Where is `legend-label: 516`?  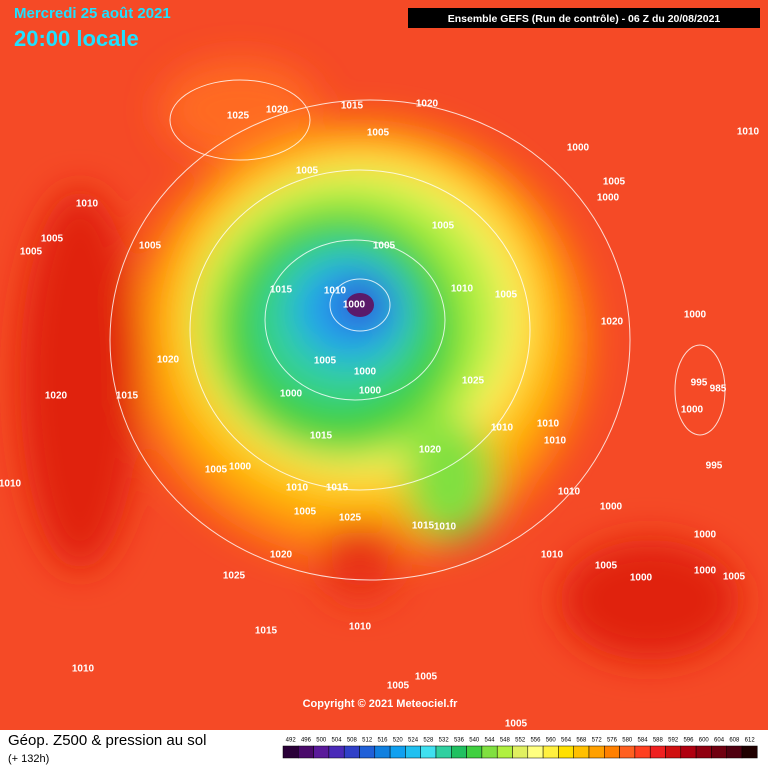 legend-label: 516 is located at coordinates (382, 741).